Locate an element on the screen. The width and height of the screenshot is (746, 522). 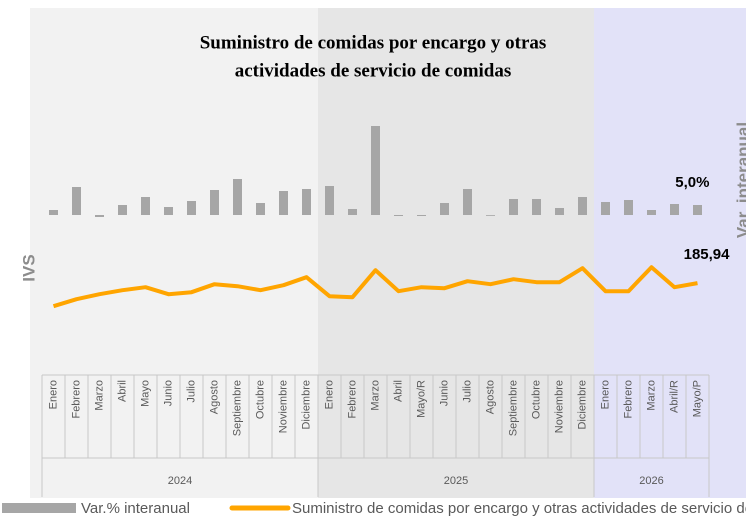
chart-title: actividades de servicio de comidas is located at coordinates (373, 70).